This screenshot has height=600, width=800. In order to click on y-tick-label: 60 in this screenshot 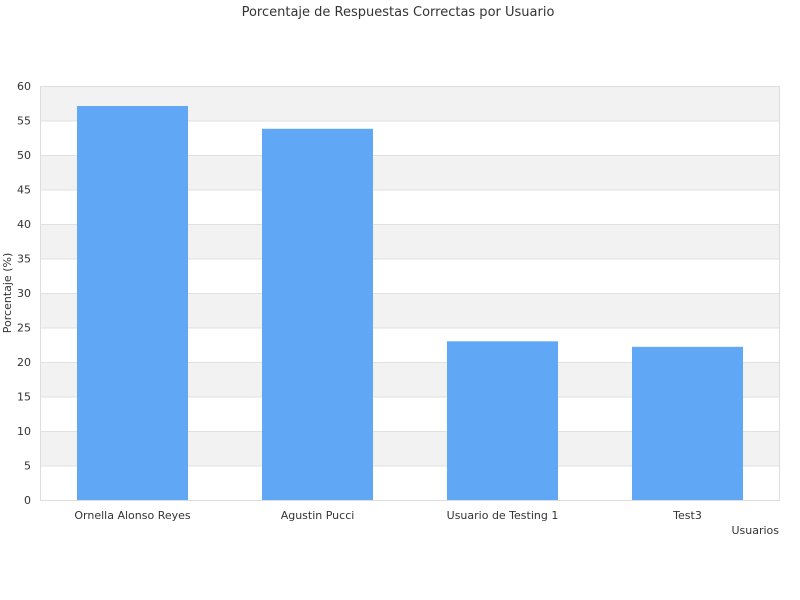, I will do `click(24, 86)`.